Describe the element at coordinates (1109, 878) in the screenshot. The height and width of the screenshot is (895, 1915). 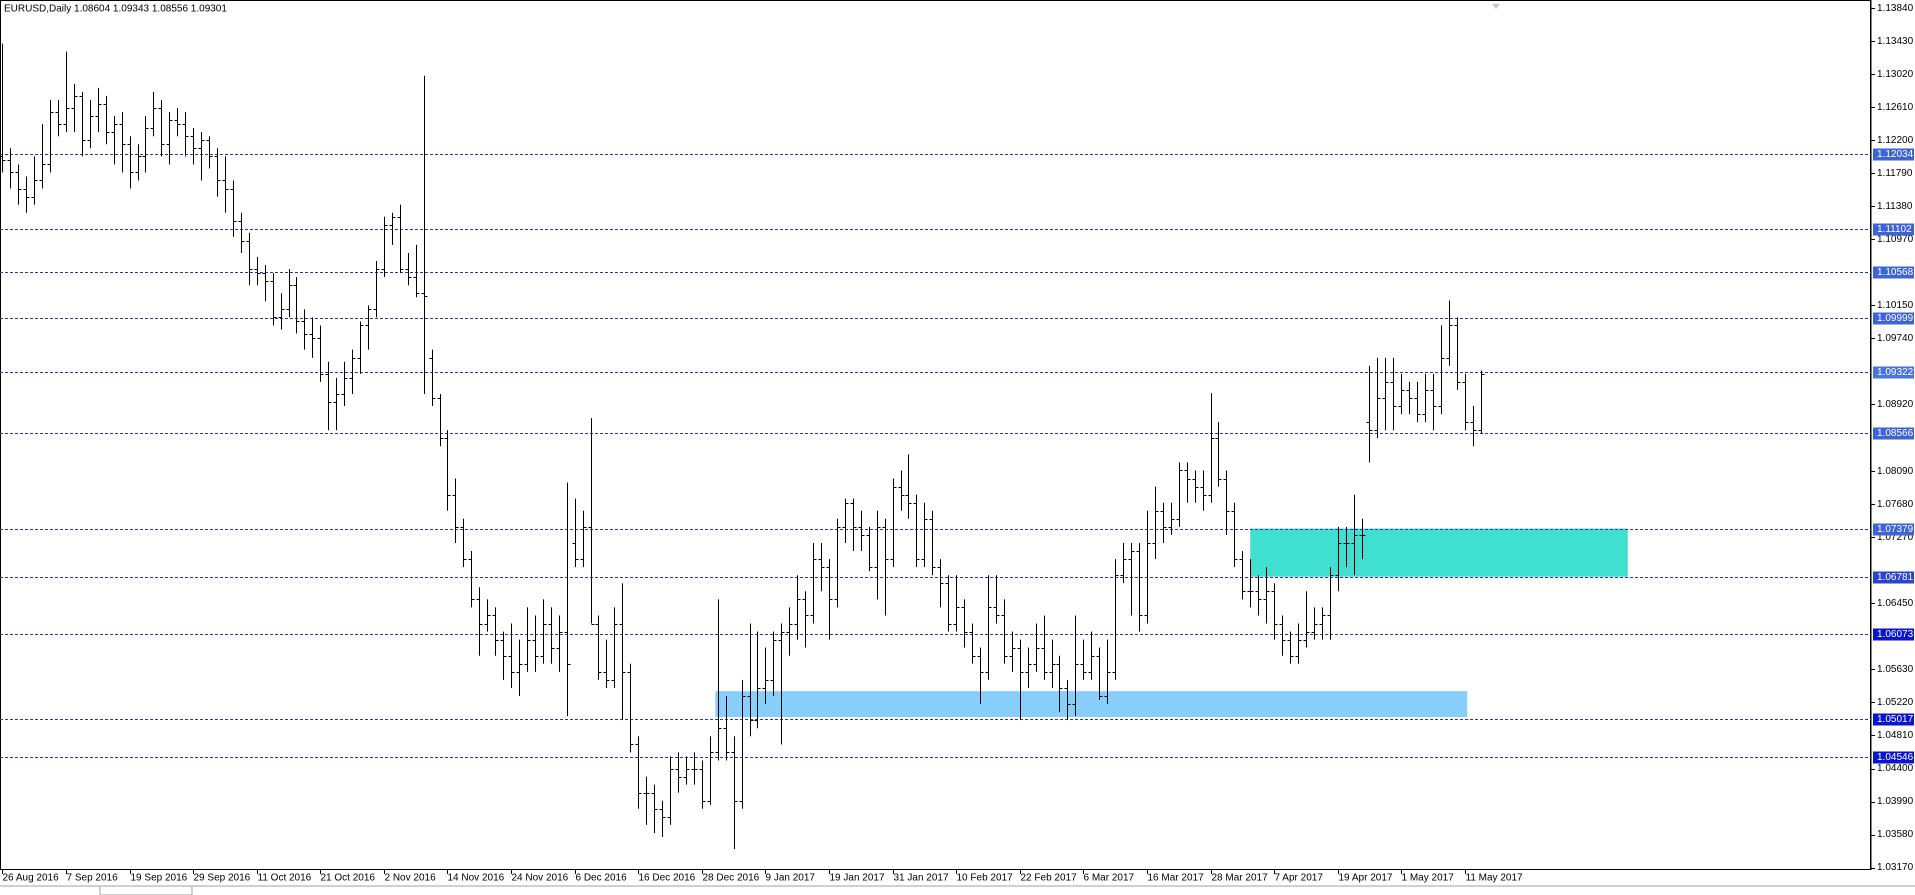
I see `x-tick-label: 6 Mar 2017` at that location.